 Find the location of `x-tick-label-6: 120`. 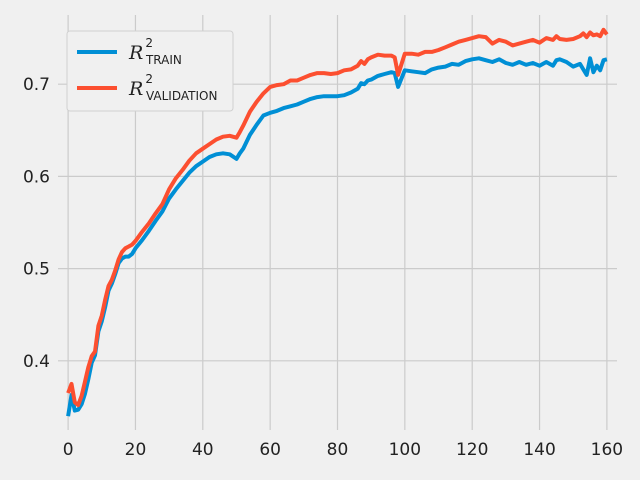

x-tick-label-6: 120 is located at coordinates (472, 450).